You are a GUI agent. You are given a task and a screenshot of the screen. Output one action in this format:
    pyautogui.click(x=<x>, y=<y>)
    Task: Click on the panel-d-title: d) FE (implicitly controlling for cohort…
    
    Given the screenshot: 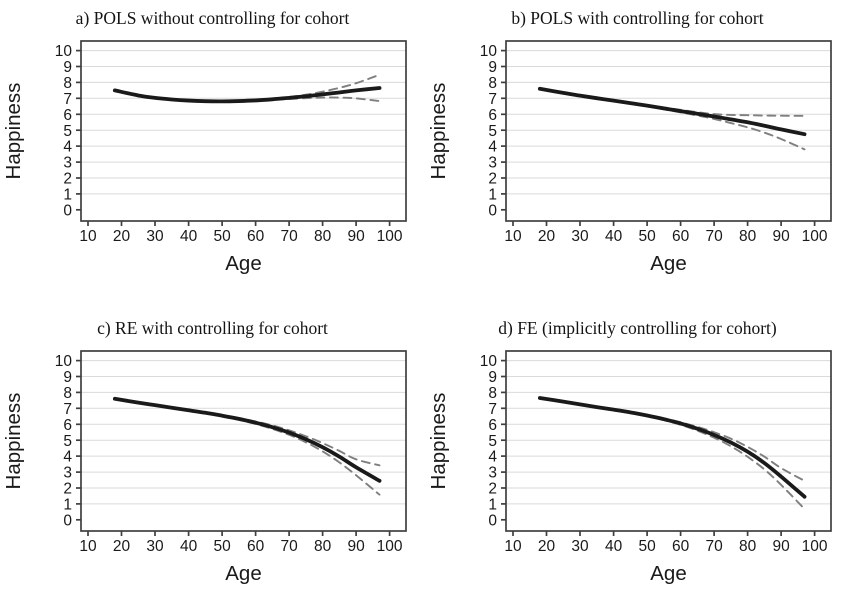 What is the action you would take?
    pyautogui.click(x=637, y=328)
    